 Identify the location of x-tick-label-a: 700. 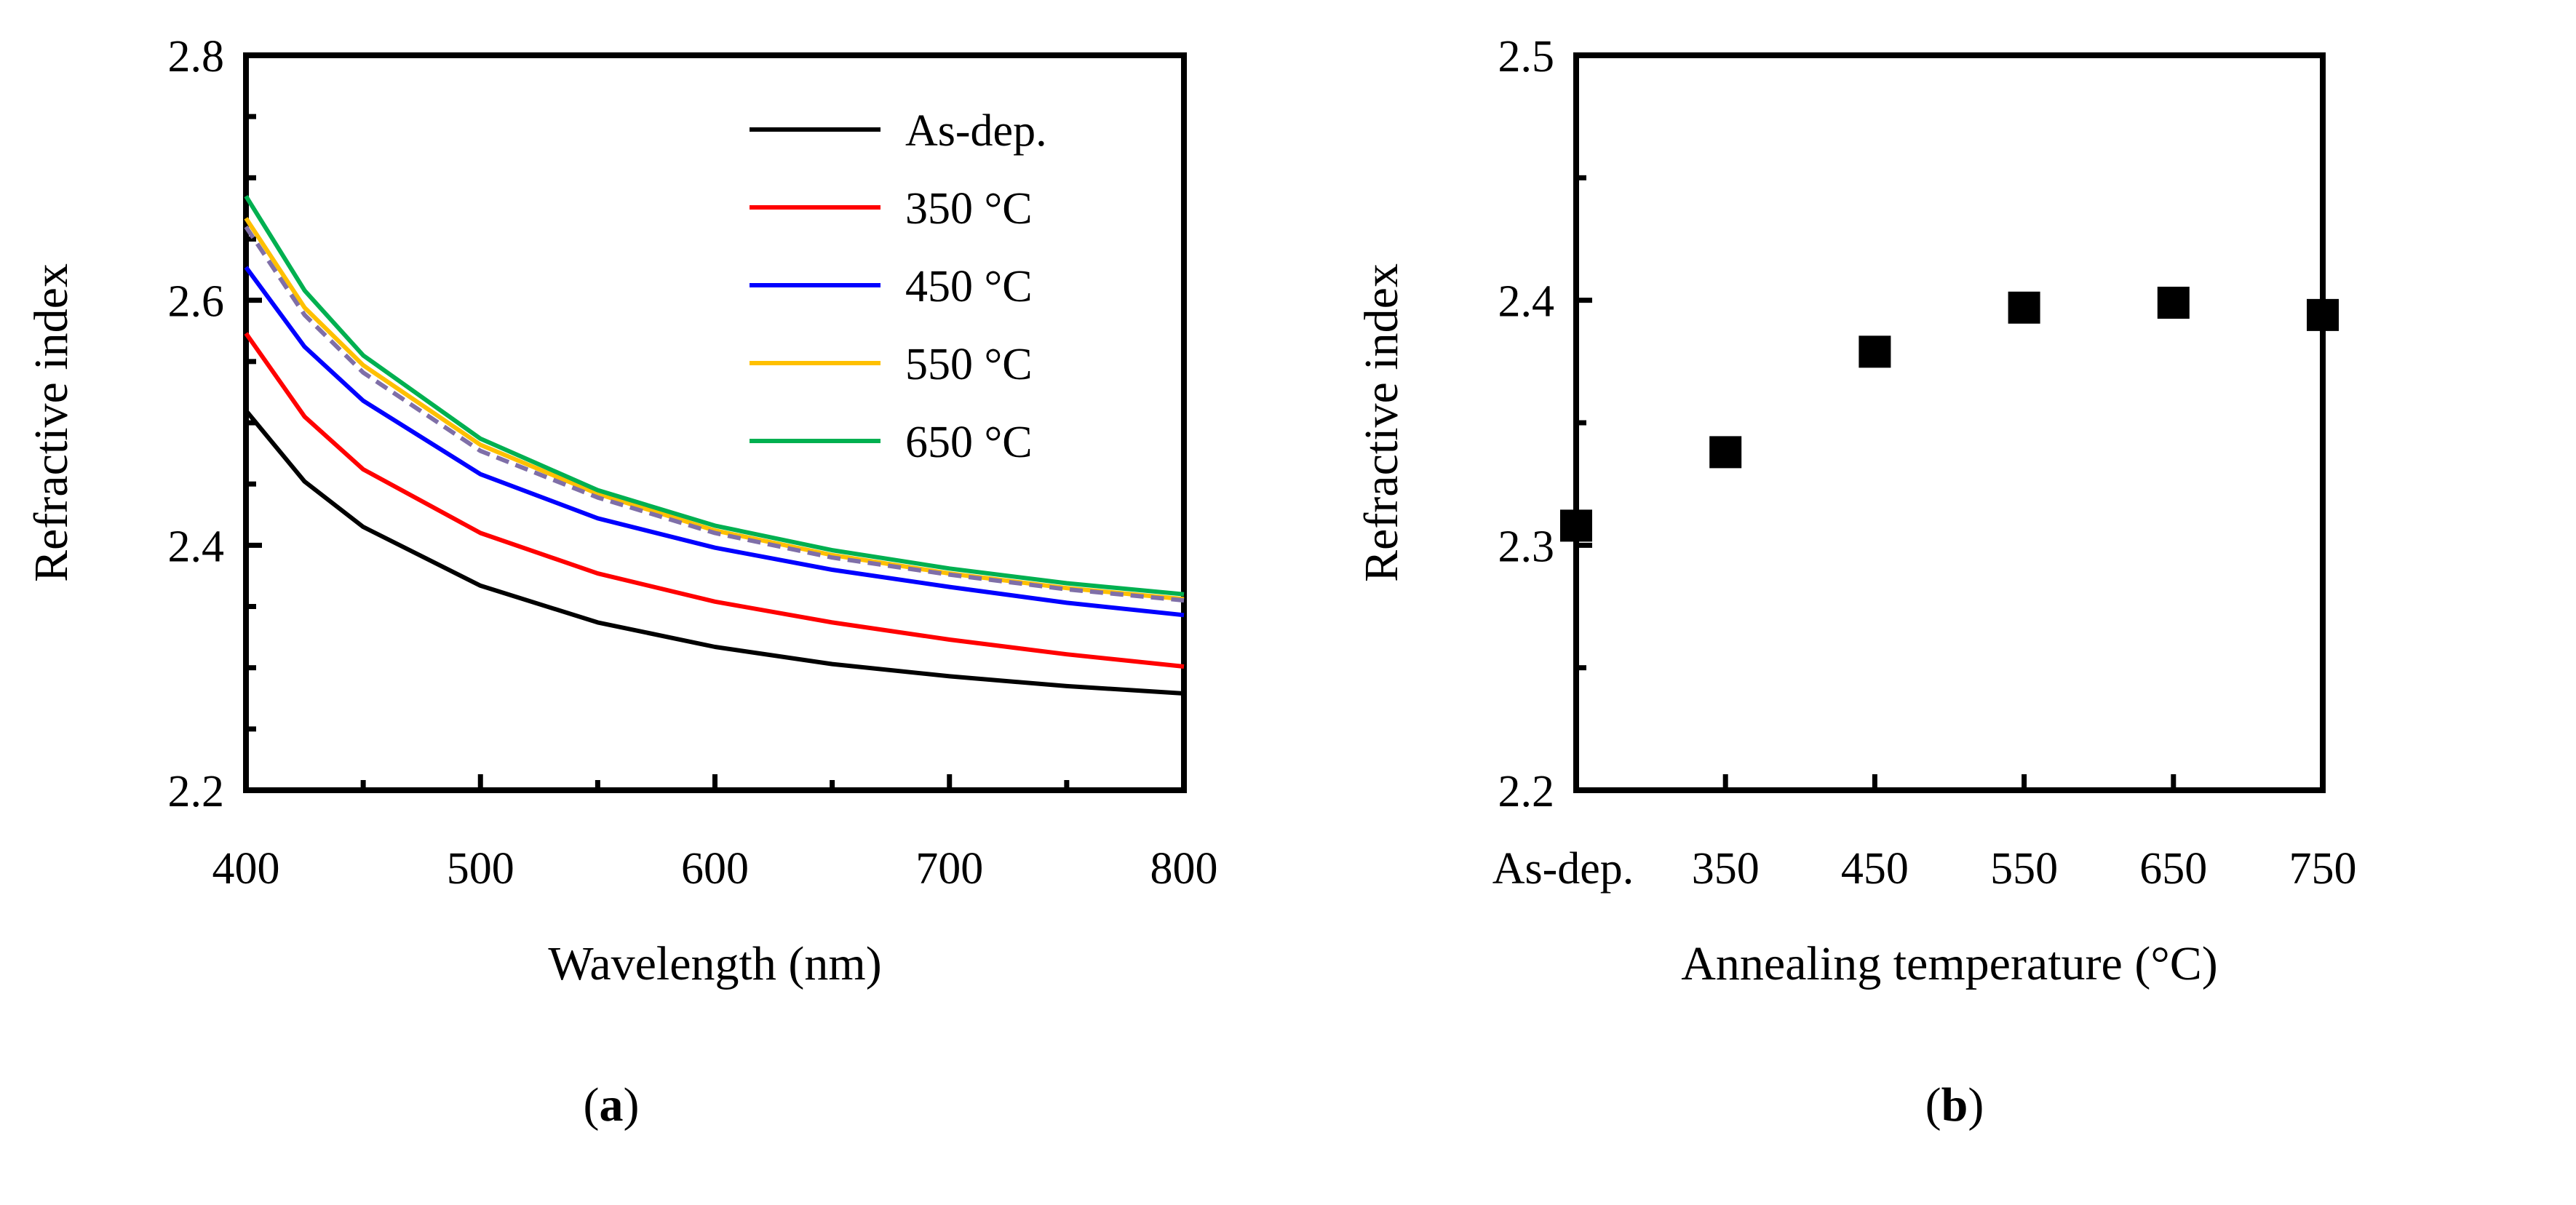
(949, 869).